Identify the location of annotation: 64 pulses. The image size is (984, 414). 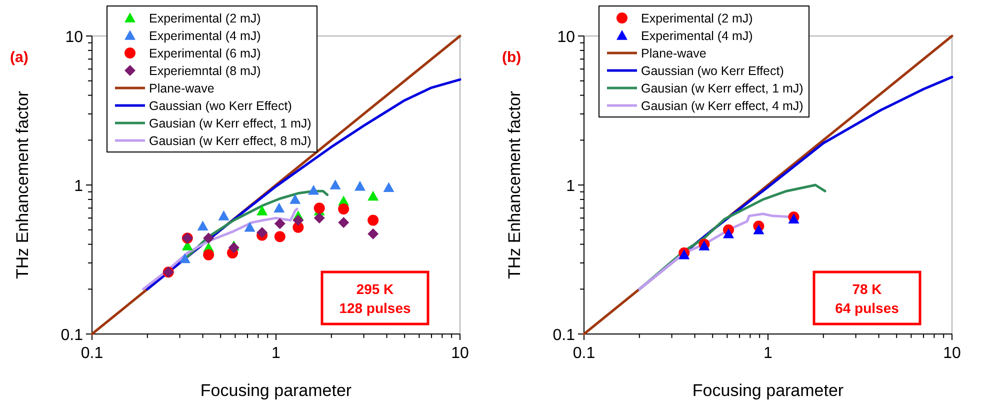
(867, 308).